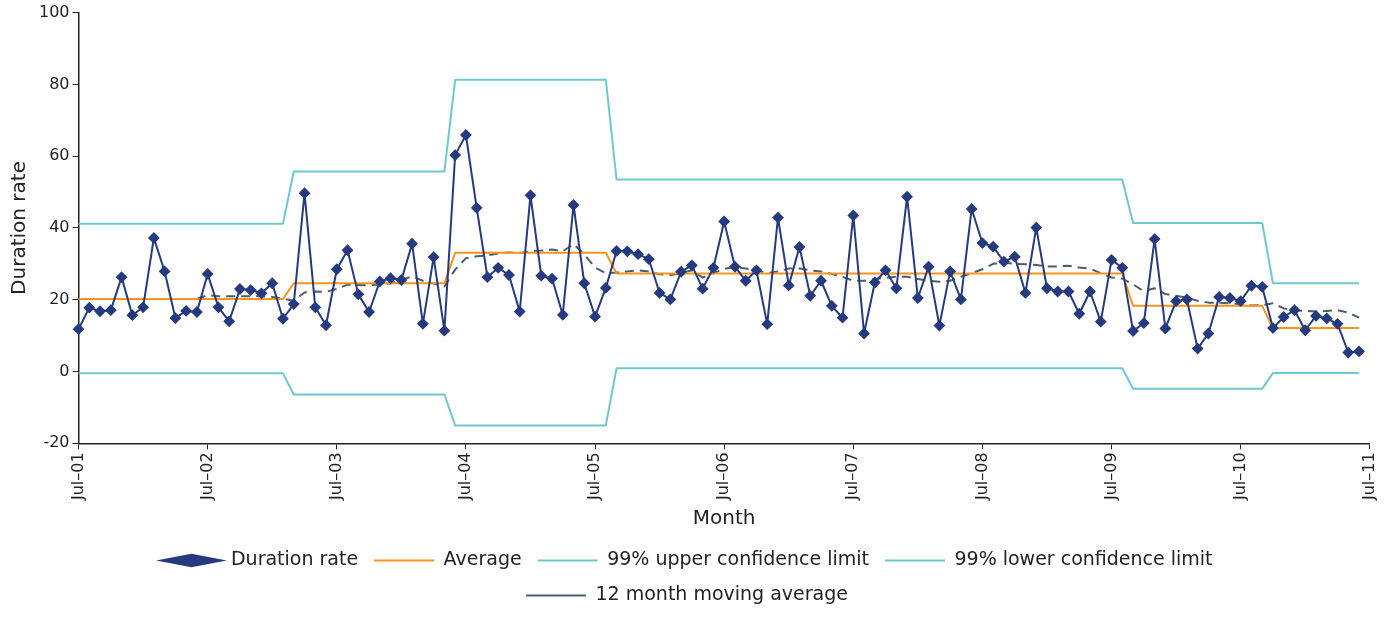 This screenshot has width=1392, height=619. Describe the element at coordinates (56, 442) in the screenshot. I see `y-tick-label: -20` at that location.